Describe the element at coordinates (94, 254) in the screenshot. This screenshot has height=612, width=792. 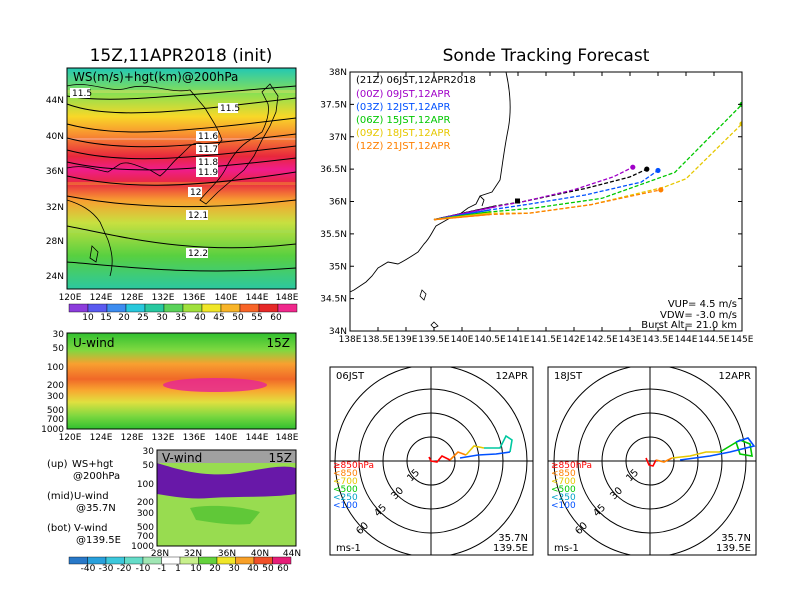
I see `taiwan-outline` at that location.